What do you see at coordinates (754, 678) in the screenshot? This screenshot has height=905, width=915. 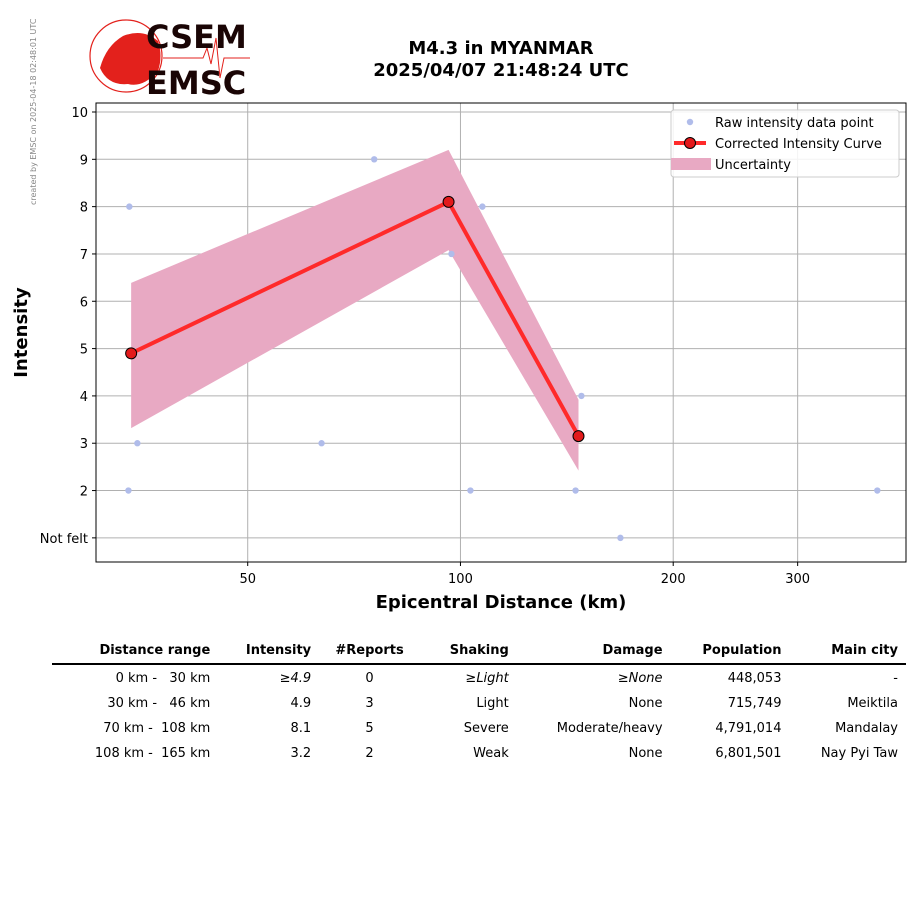 I see `table-cell: 448,053` at bounding box center [754, 678].